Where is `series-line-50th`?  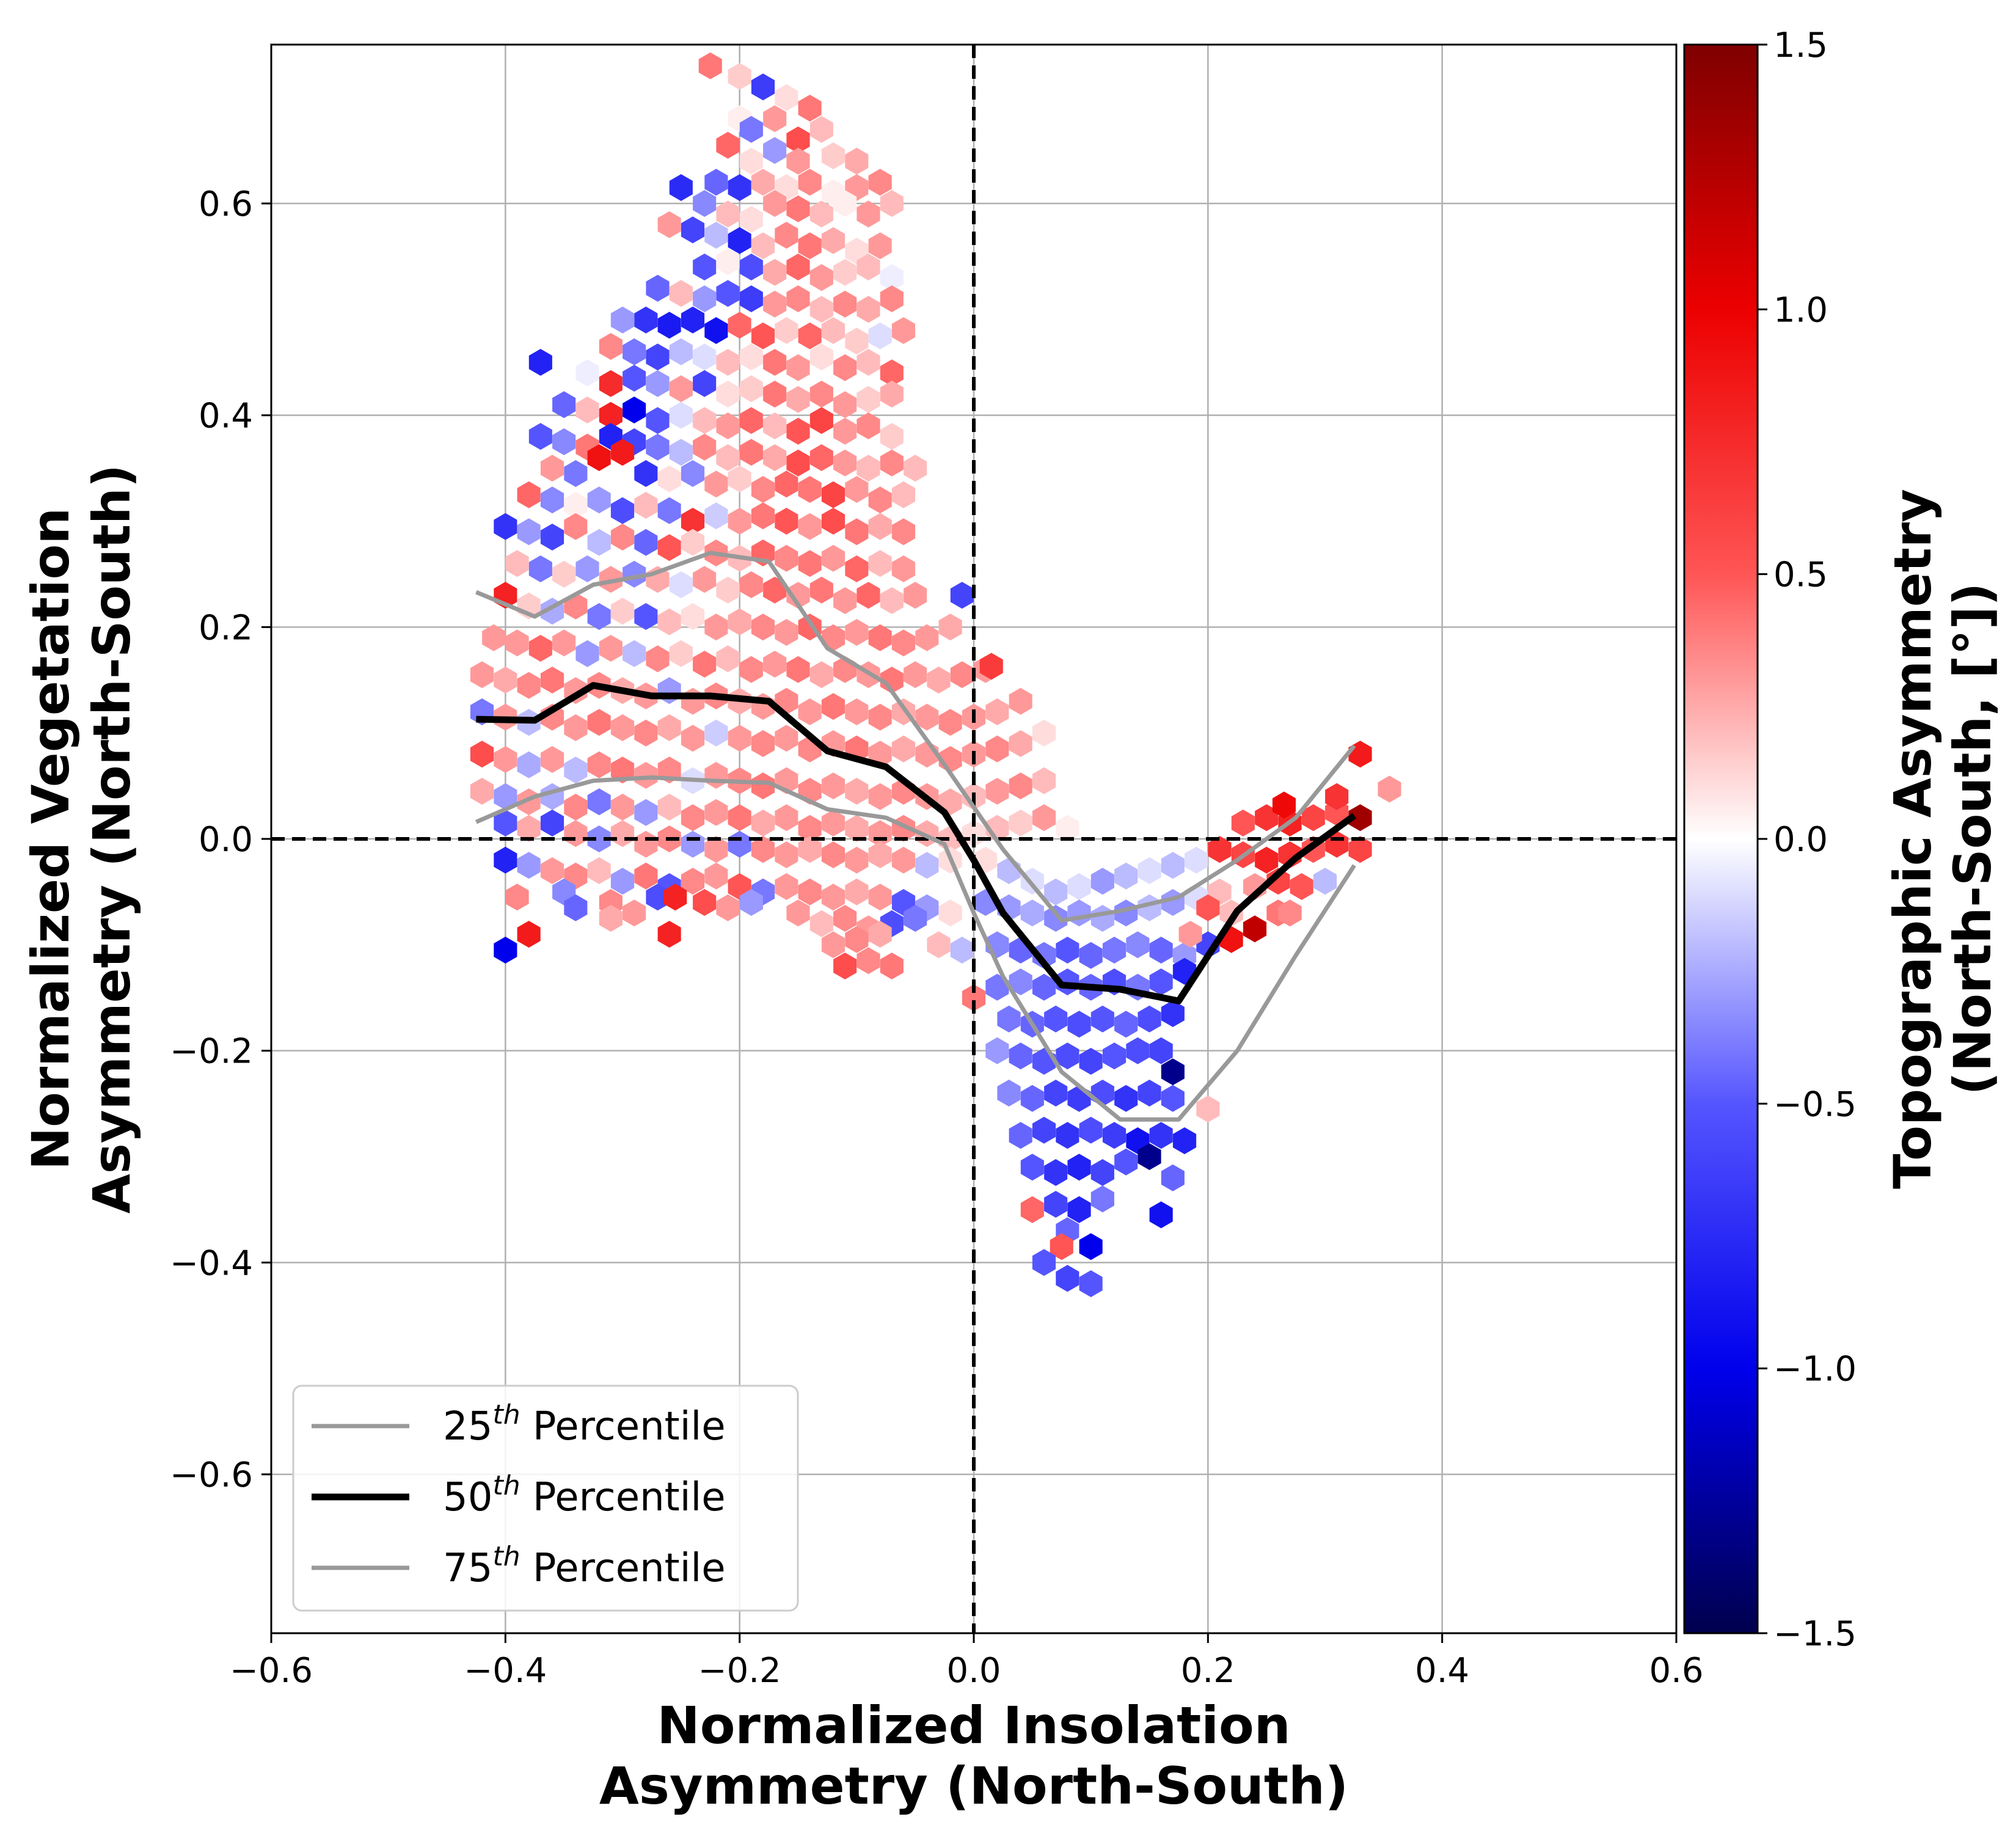 series-line-50th is located at coordinates (916, 843).